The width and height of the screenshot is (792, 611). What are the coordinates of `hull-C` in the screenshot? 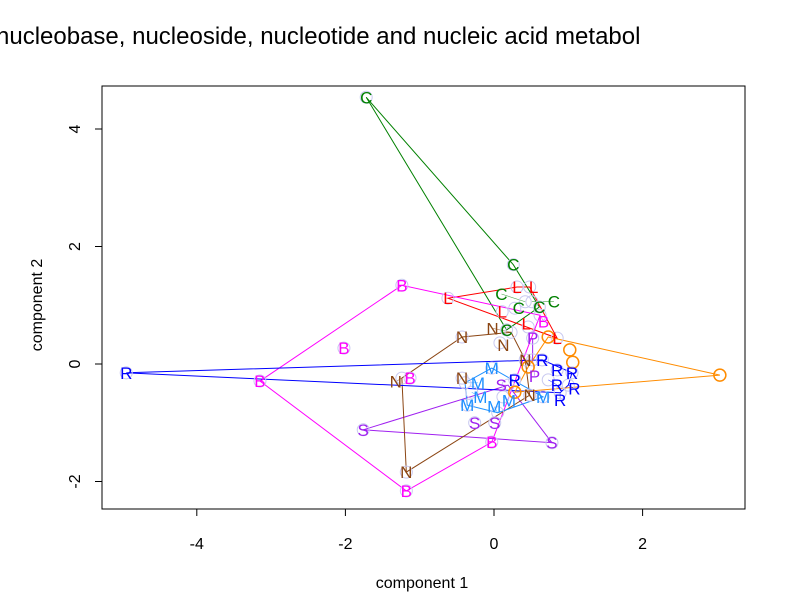 It's located at (452, 213).